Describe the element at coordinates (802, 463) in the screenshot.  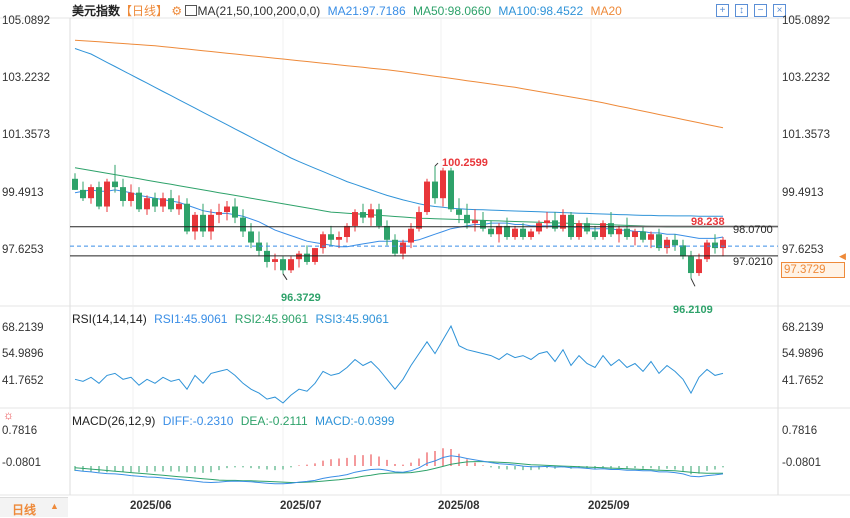
I see `macd-tick-right: -0.0801` at that location.